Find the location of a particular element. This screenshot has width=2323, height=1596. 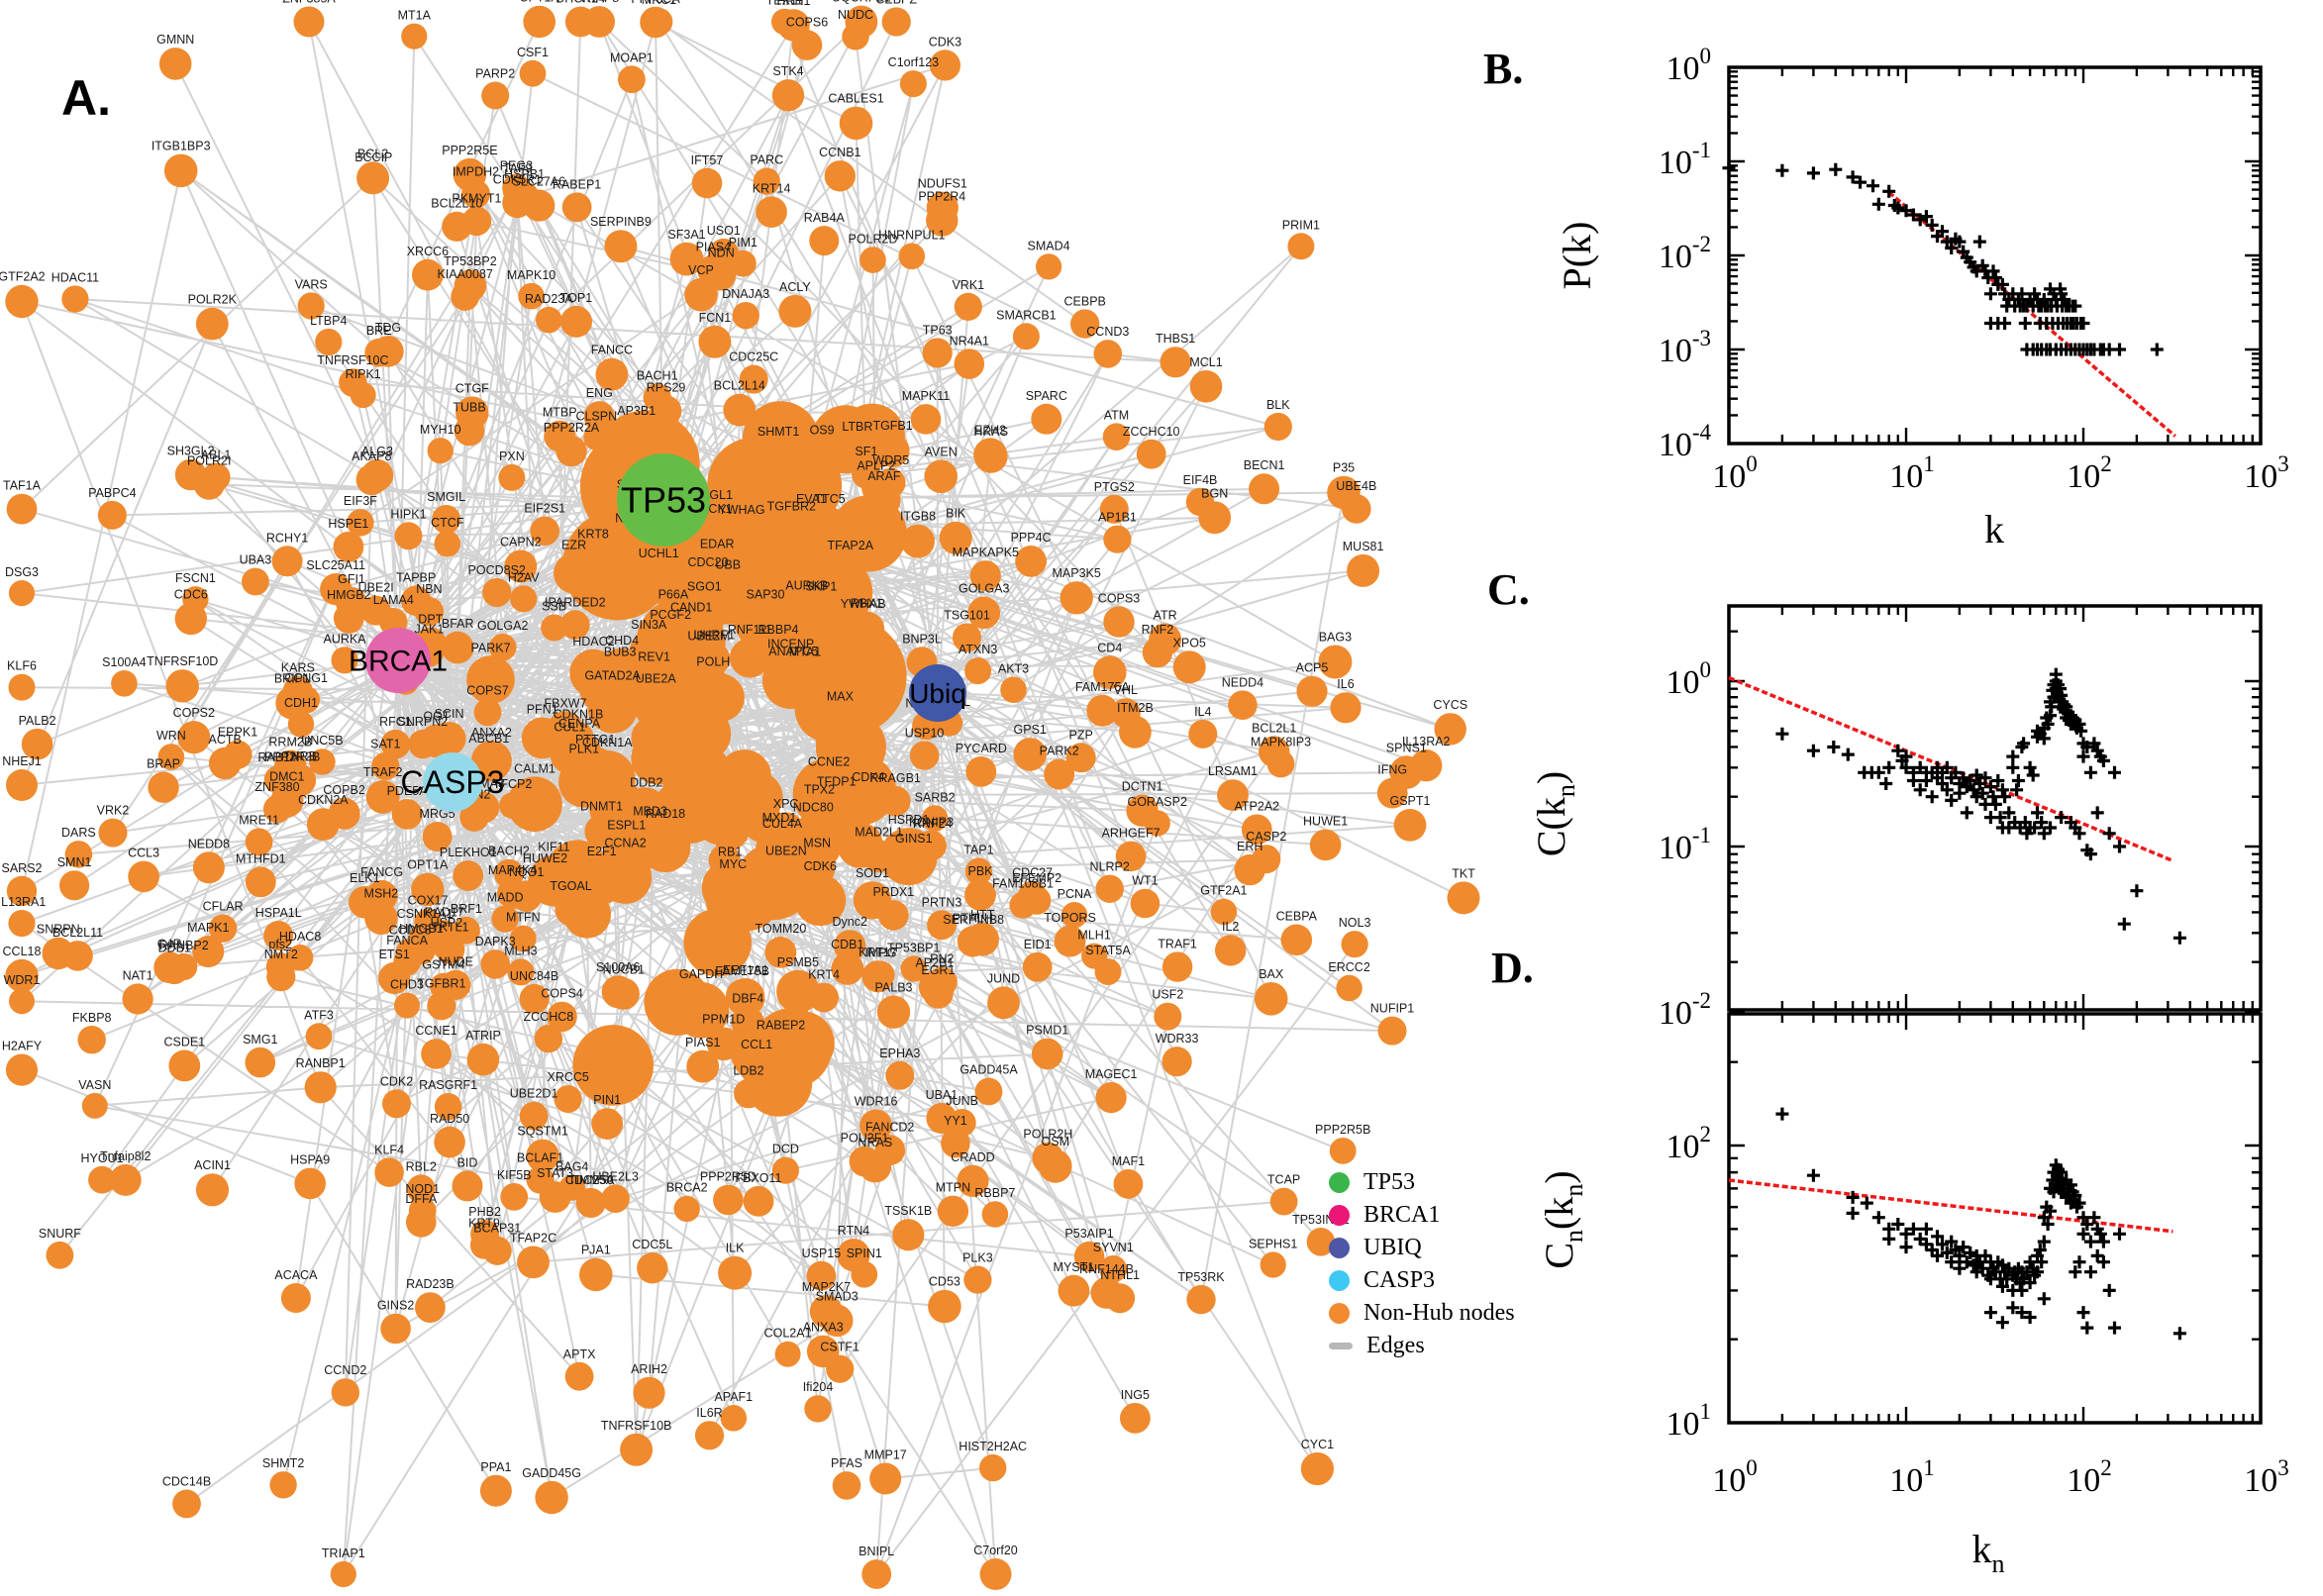

gene-label: SAT1 is located at coordinates (385, 744).